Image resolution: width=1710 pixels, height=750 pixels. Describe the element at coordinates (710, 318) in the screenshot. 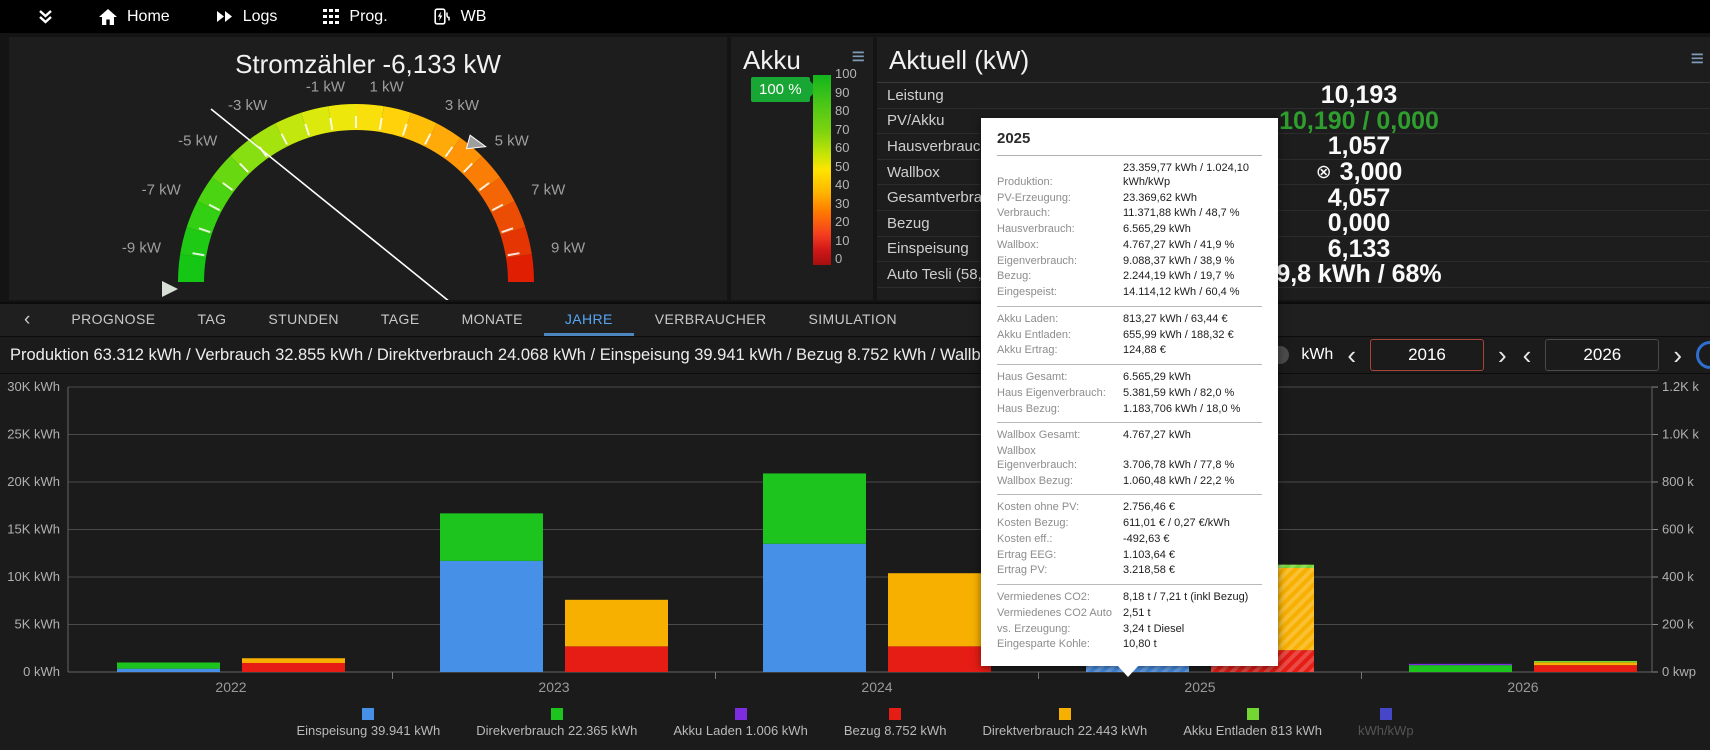

I see `tab-verbraucher: VERBRAUCHER` at that location.